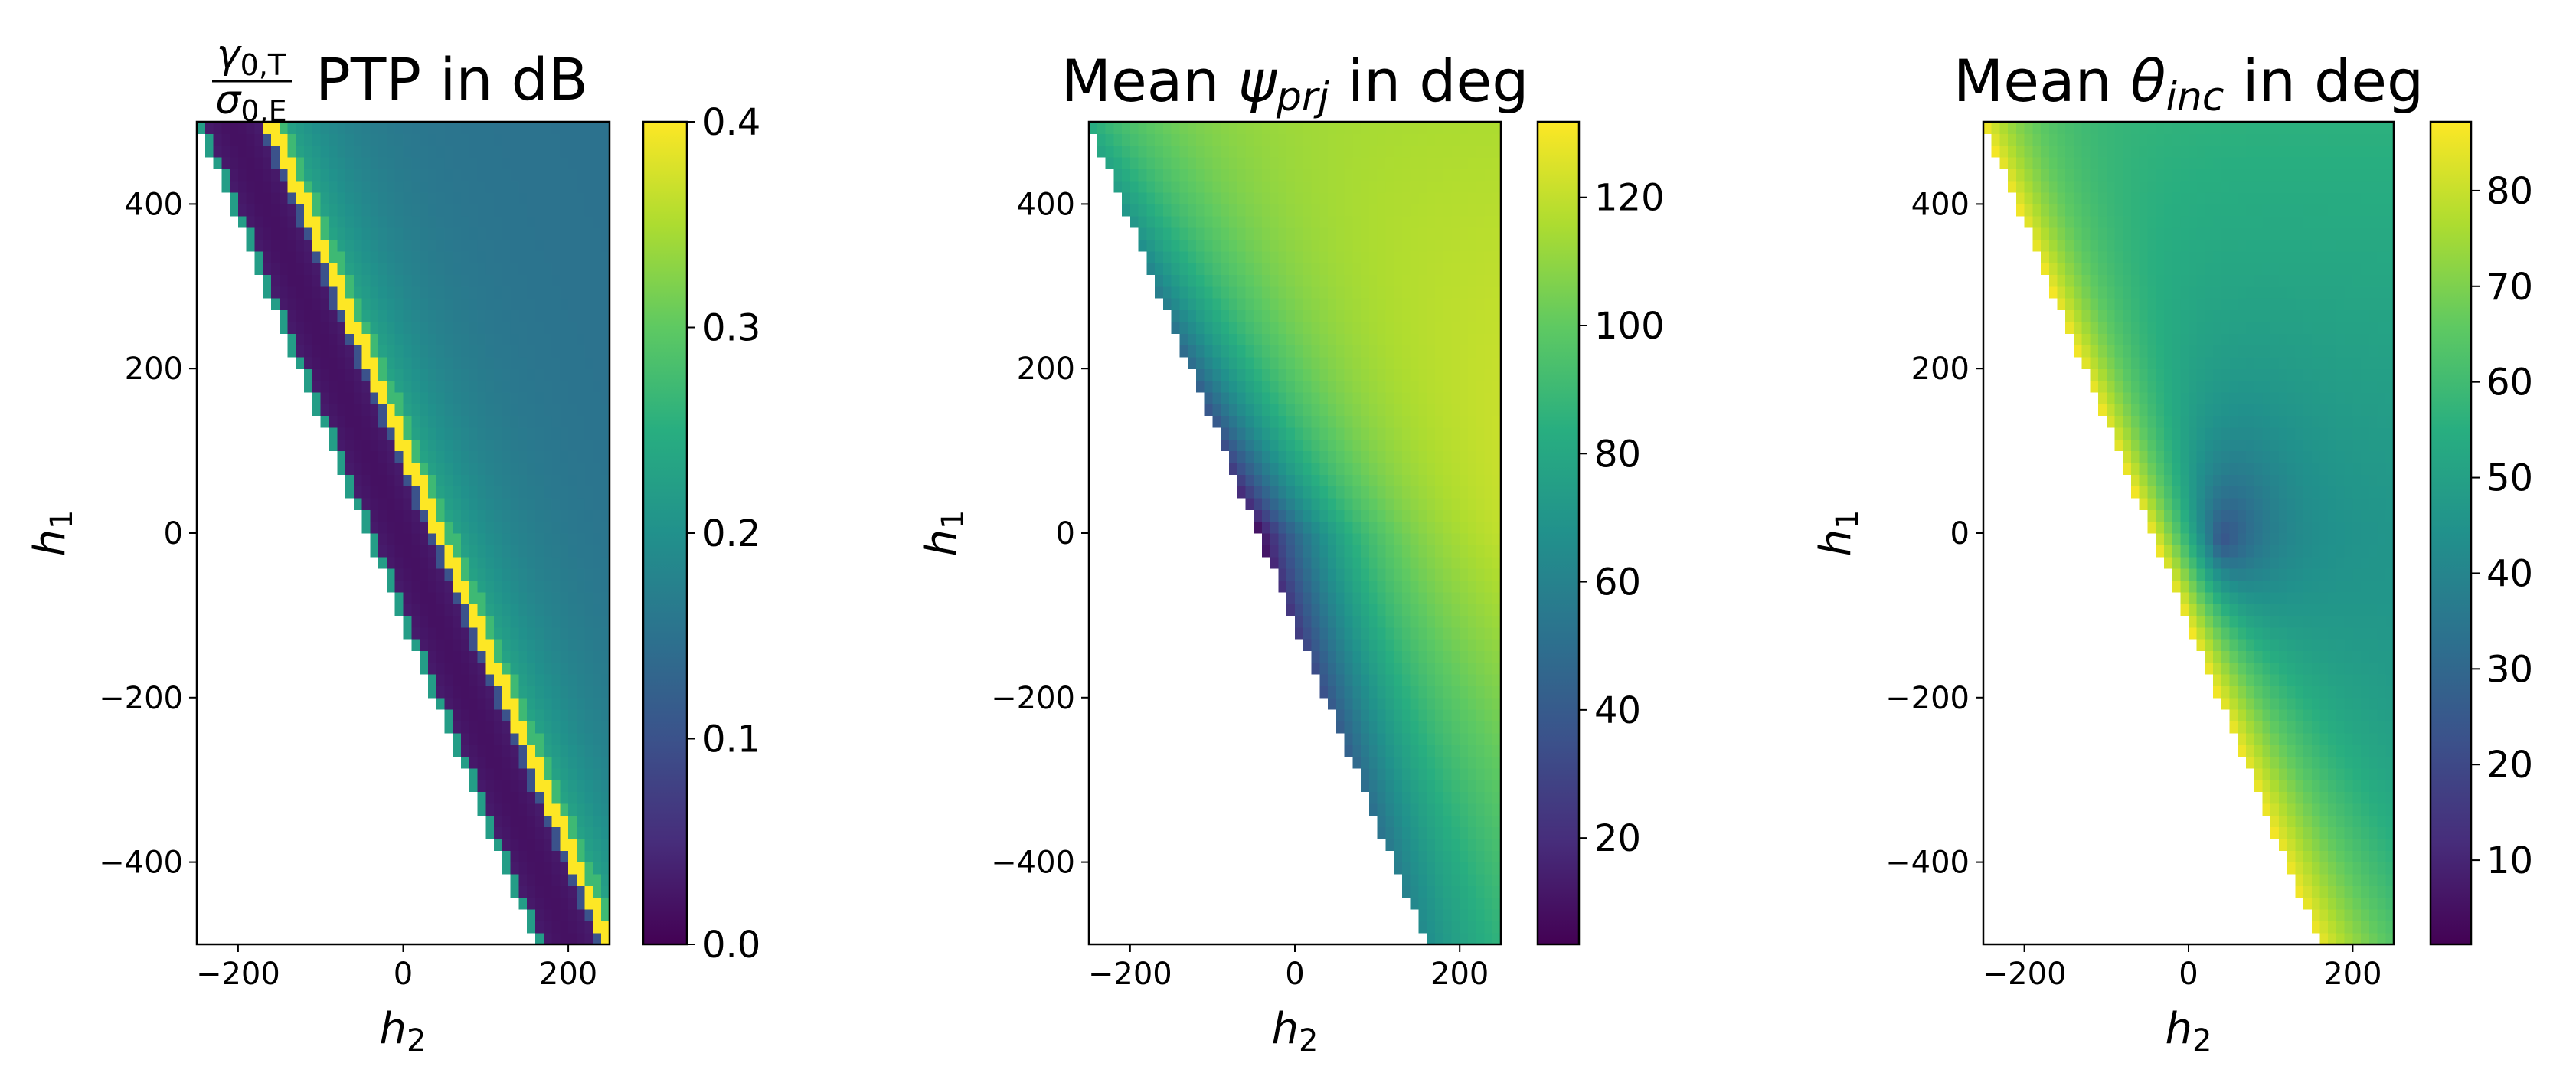  I want to click on panel-3-title: Mean θinc in deg, so click(2188, 83).